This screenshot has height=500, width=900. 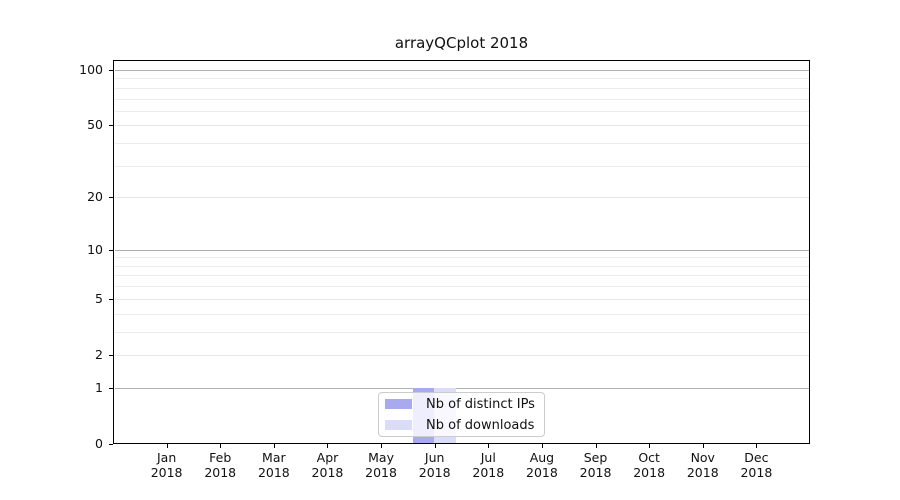 What do you see at coordinates (220, 465) in the screenshot?
I see `x-tick-label: Feb 2018` at bounding box center [220, 465].